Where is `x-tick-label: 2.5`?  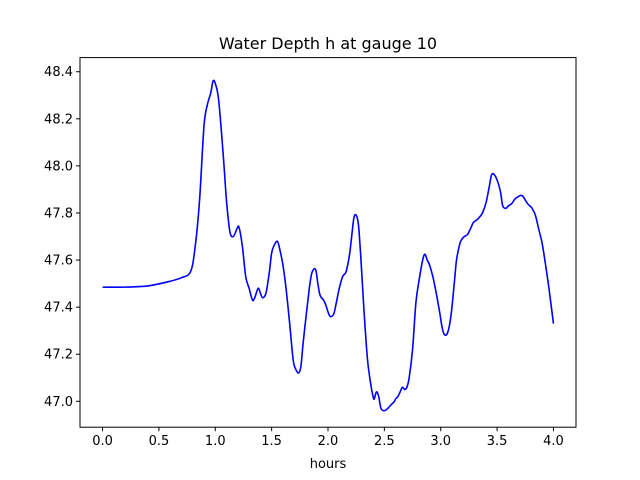
x-tick-label: 2.5 is located at coordinates (384, 441).